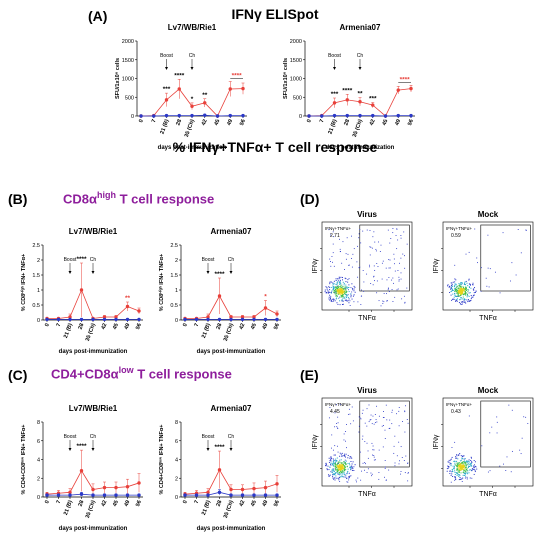 The width and height of the screenshot is (550, 535). I want to click on y-tick-label: 0, so click(132, 117).